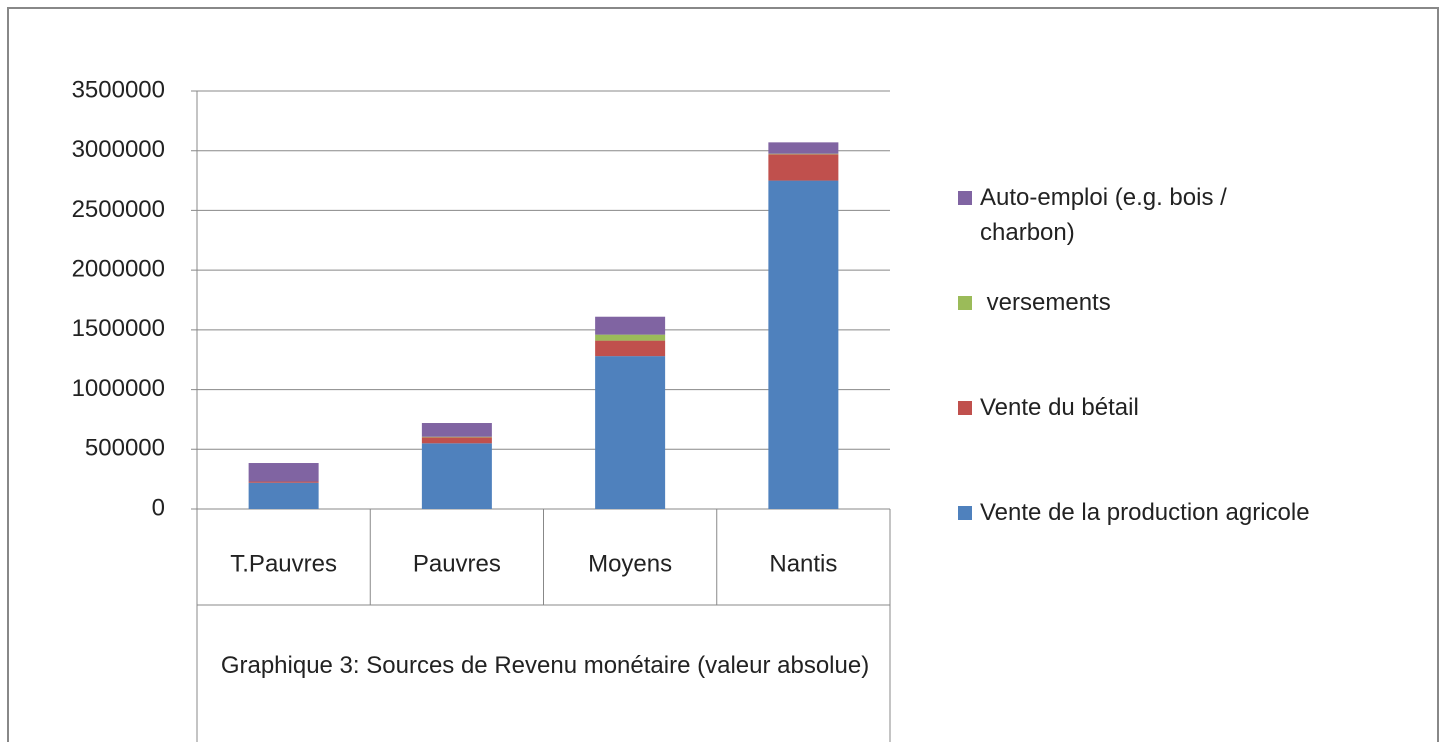 The width and height of the screenshot is (1448, 742). Describe the element at coordinates (630, 563) in the screenshot. I see `x-tick-label: Moyens` at that location.